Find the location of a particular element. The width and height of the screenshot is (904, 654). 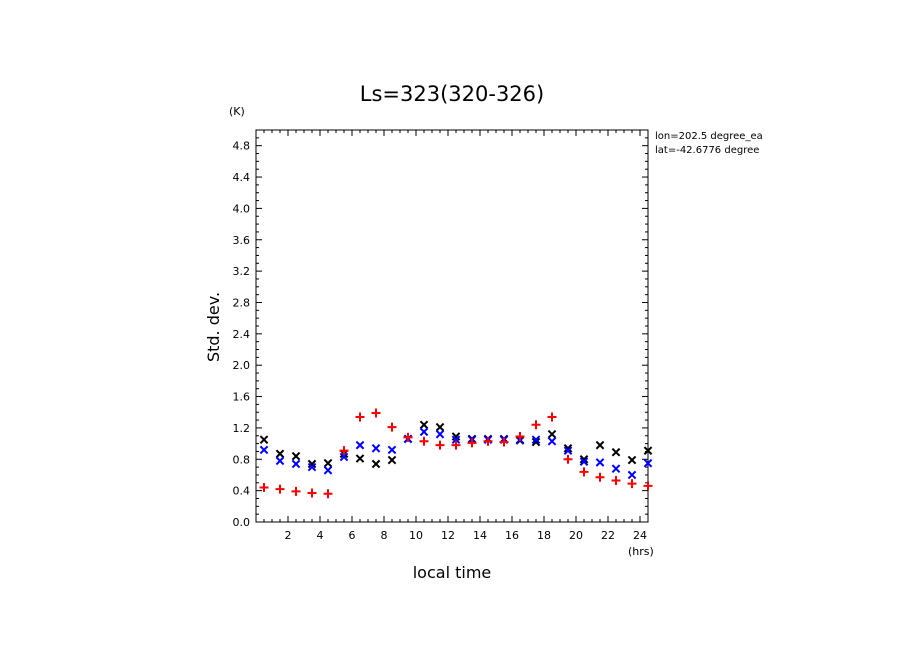

x-tick-label: 6 is located at coordinates (352, 535).